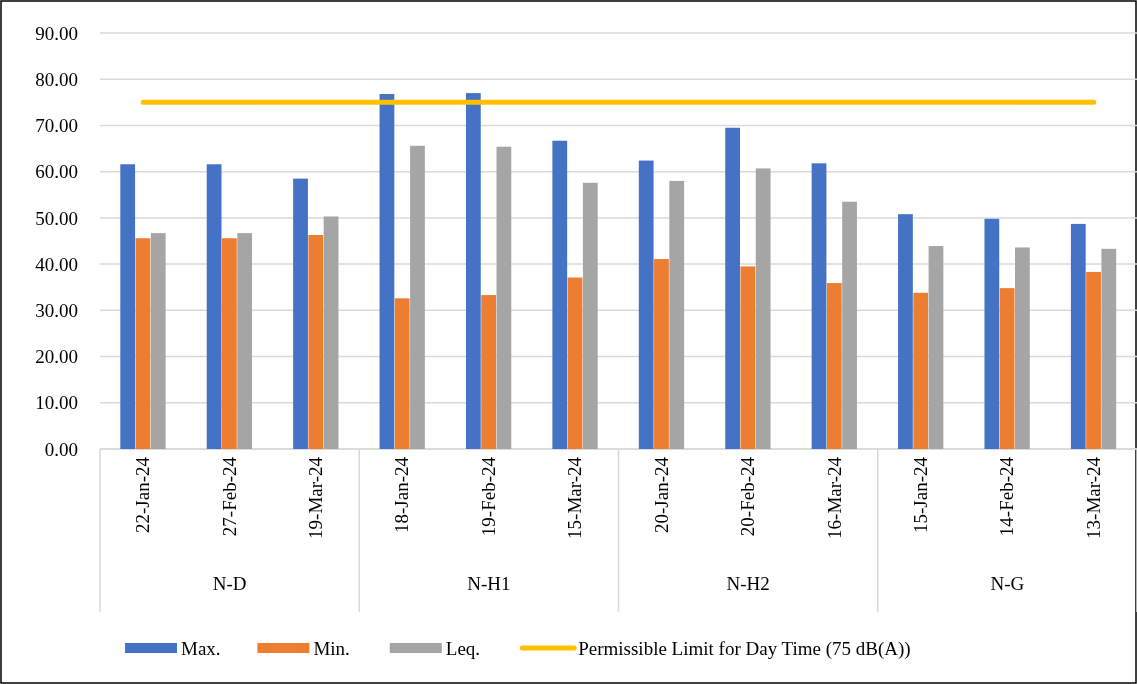 Image resolution: width=1137 pixels, height=684 pixels. What do you see at coordinates (744, 648) in the screenshot?
I see `legend-label: Permissible Limit for Day Time (75 dB(A))` at bounding box center [744, 648].